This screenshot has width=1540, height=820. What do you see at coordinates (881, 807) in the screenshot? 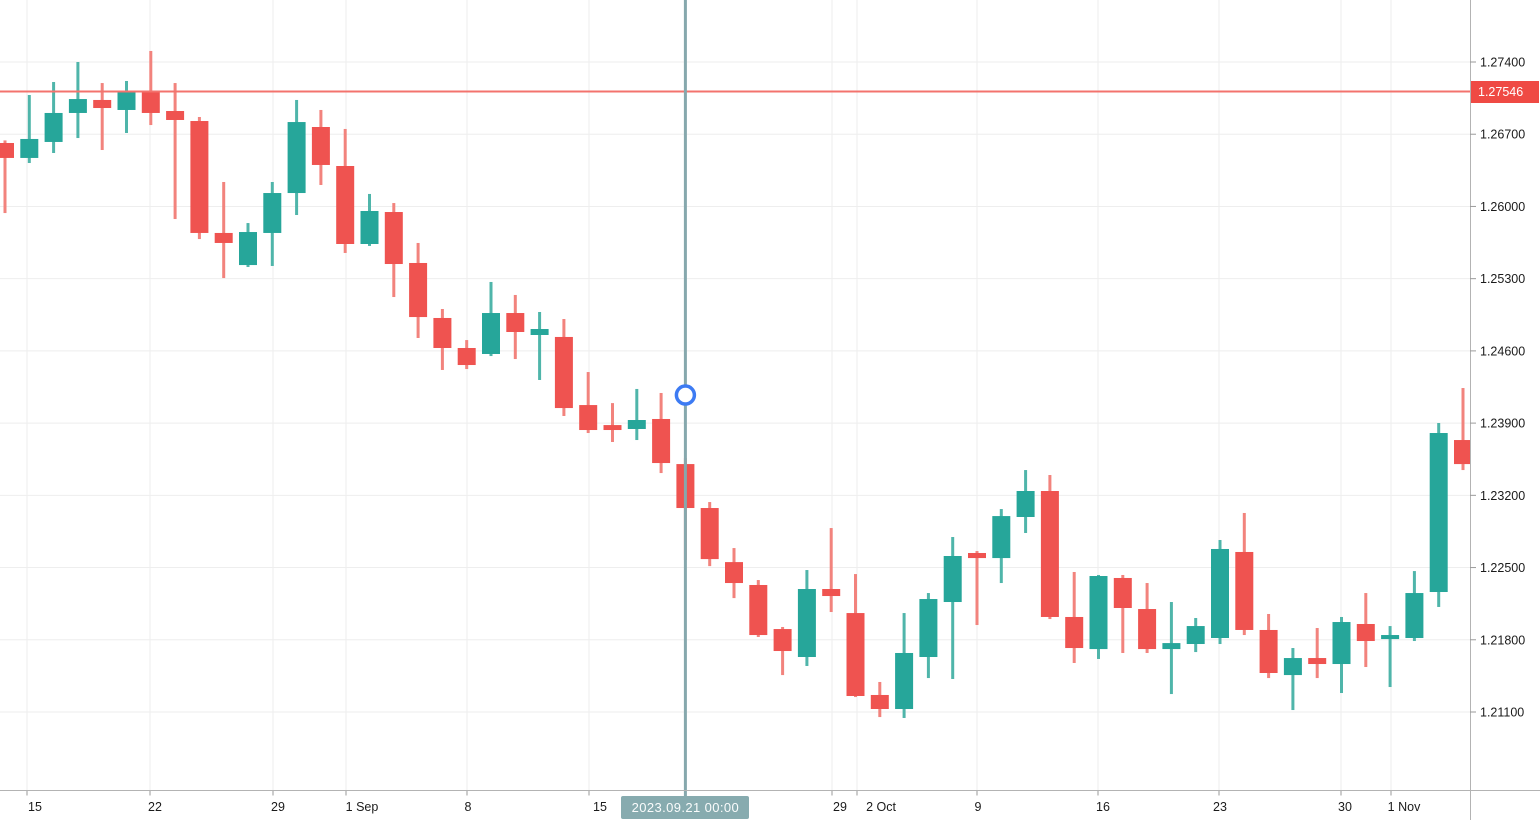
I see `time-axis-label: 2 Oct` at bounding box center [881, 807].